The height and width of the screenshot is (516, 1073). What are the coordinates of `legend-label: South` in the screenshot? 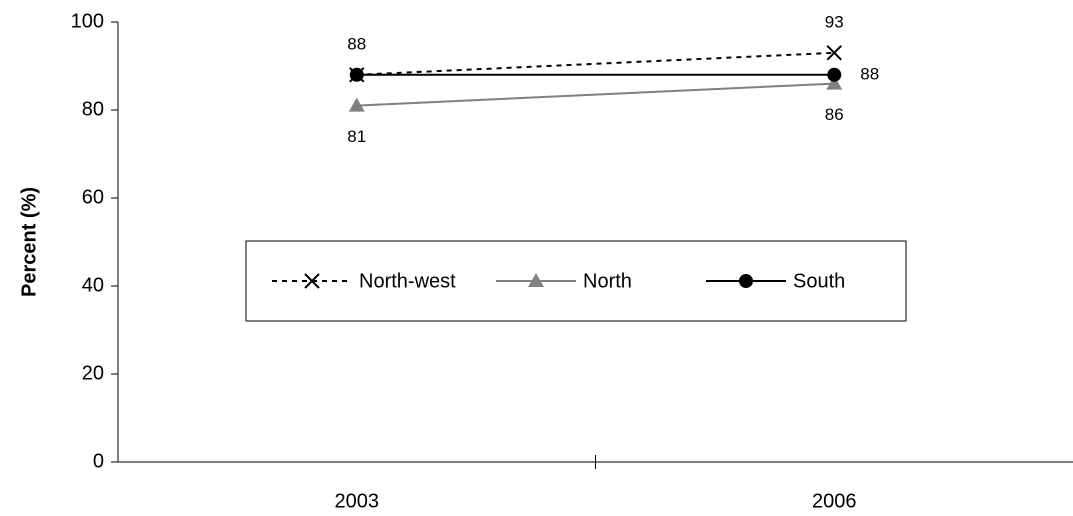 It's located at (819, 281).